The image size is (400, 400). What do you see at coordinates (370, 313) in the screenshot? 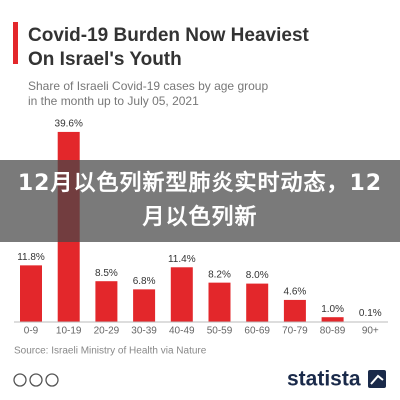
I see `value-label: 0.1%` at bounding box center [370, 313].